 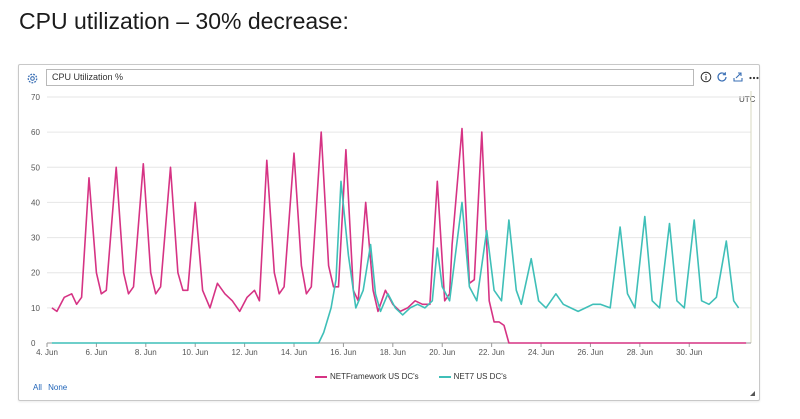 What do you see at coordinates (244, 352) in the screenshot?
I see `x-tick-label: 12. Jun` at bounding box center [244, 352].